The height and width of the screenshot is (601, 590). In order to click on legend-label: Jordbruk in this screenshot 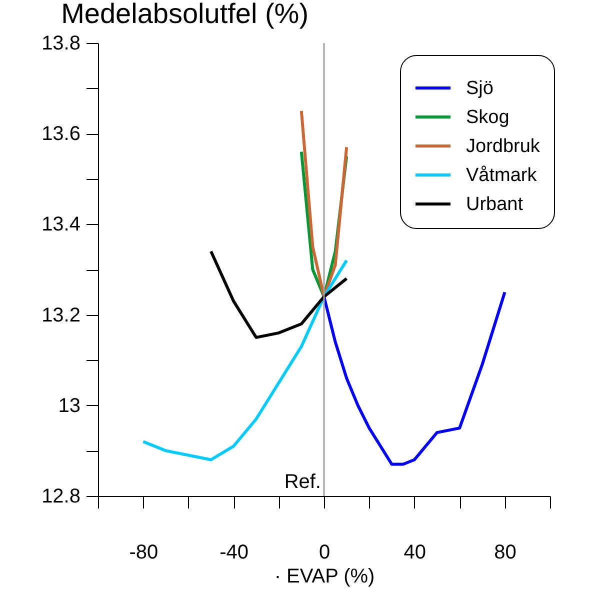, I will do `click(503, 146)`.